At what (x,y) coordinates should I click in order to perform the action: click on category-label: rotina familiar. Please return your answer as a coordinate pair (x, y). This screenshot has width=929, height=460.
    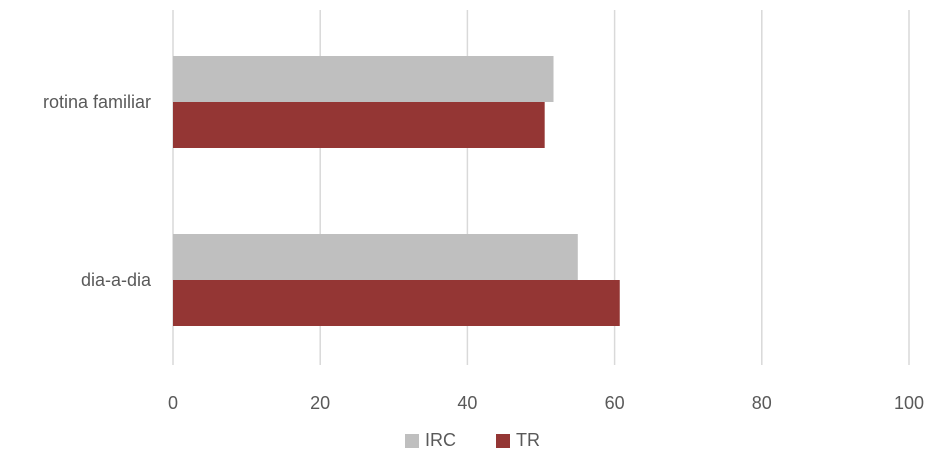
    Looking at the image, I should click on (97, 102).